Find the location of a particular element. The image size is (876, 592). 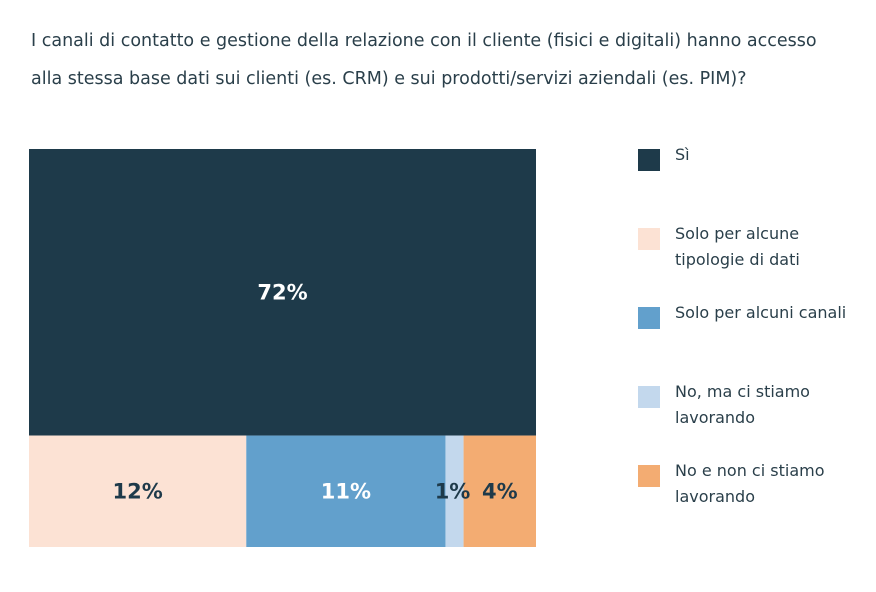

legend-swatch-non-lavorando is located at coordinates (649, 476).